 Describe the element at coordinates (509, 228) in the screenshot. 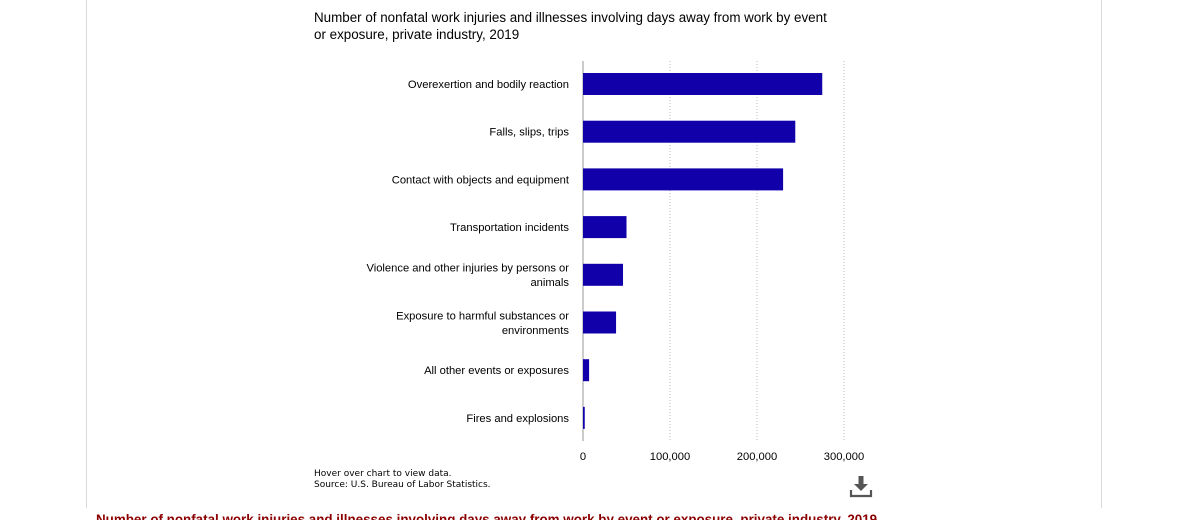

I see `category-label: Transportation incidents` at that location.